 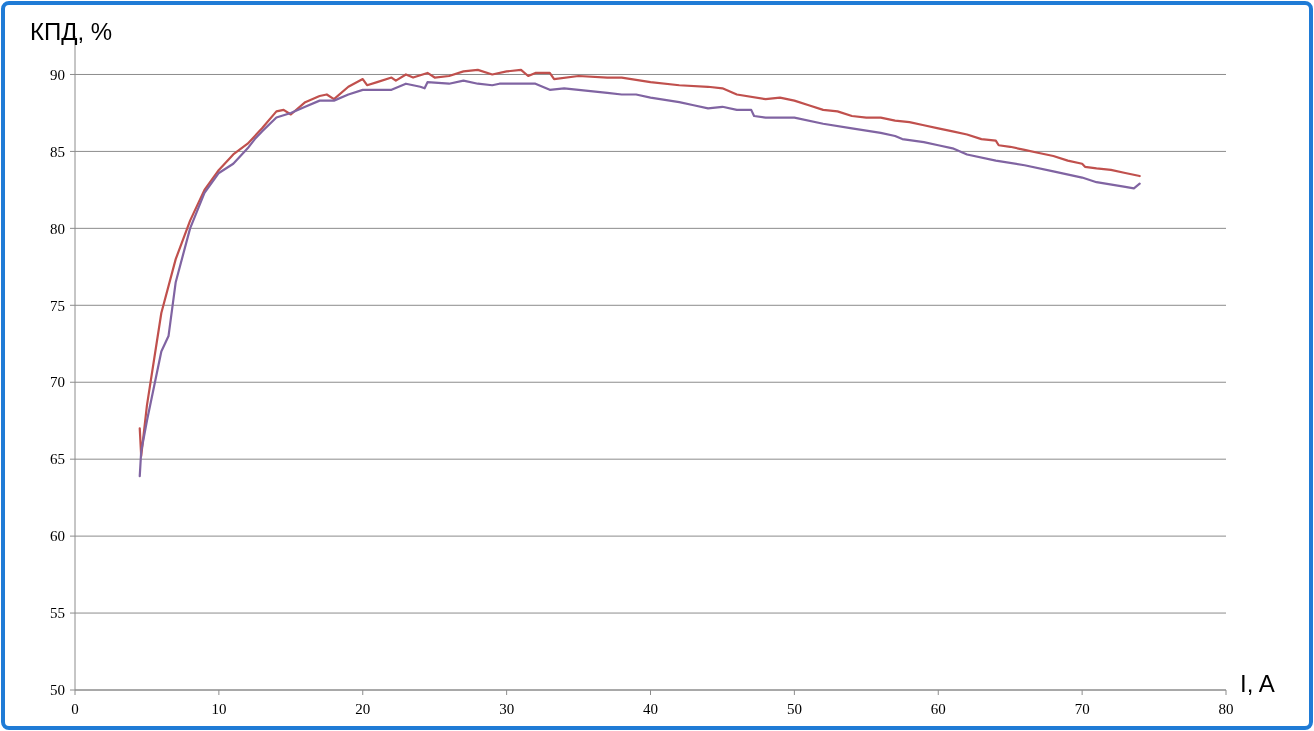 I want to click on y-tick-label: 80, so click(x=57, y=228).